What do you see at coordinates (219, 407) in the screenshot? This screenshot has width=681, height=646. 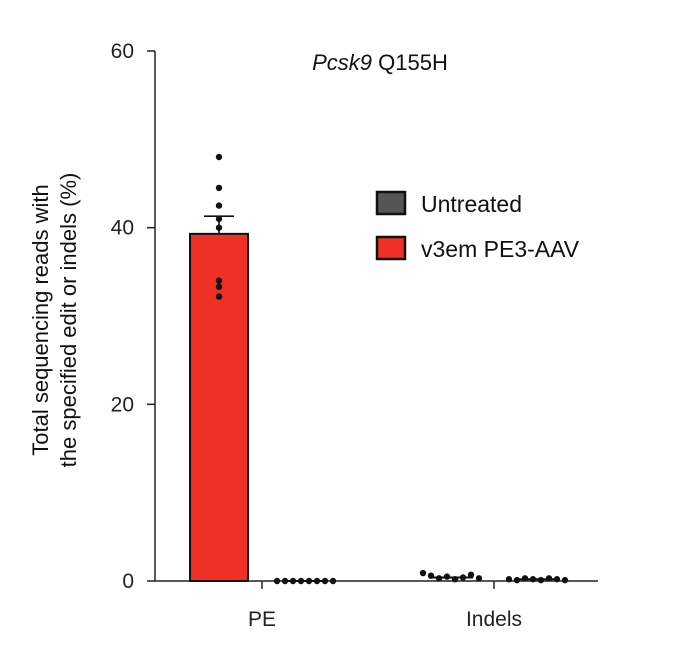 I see `bar` at bounding box center [219, 407].